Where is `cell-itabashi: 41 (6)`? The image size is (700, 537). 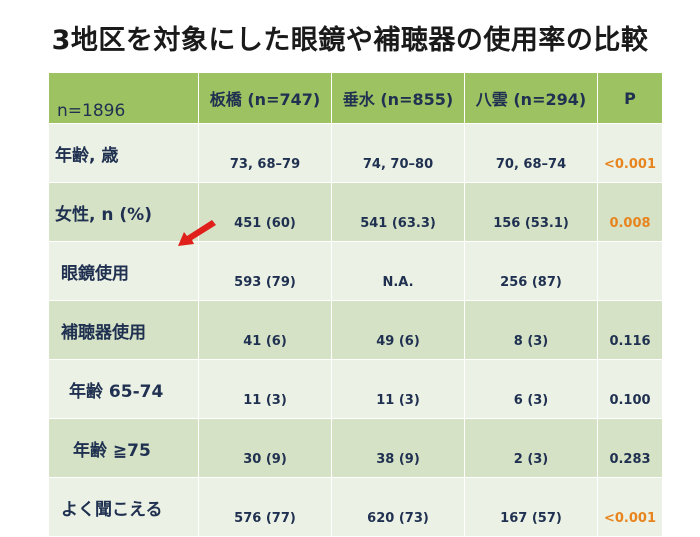
cell-itabashi: 41 (6) is located at coordinates (265, 330).